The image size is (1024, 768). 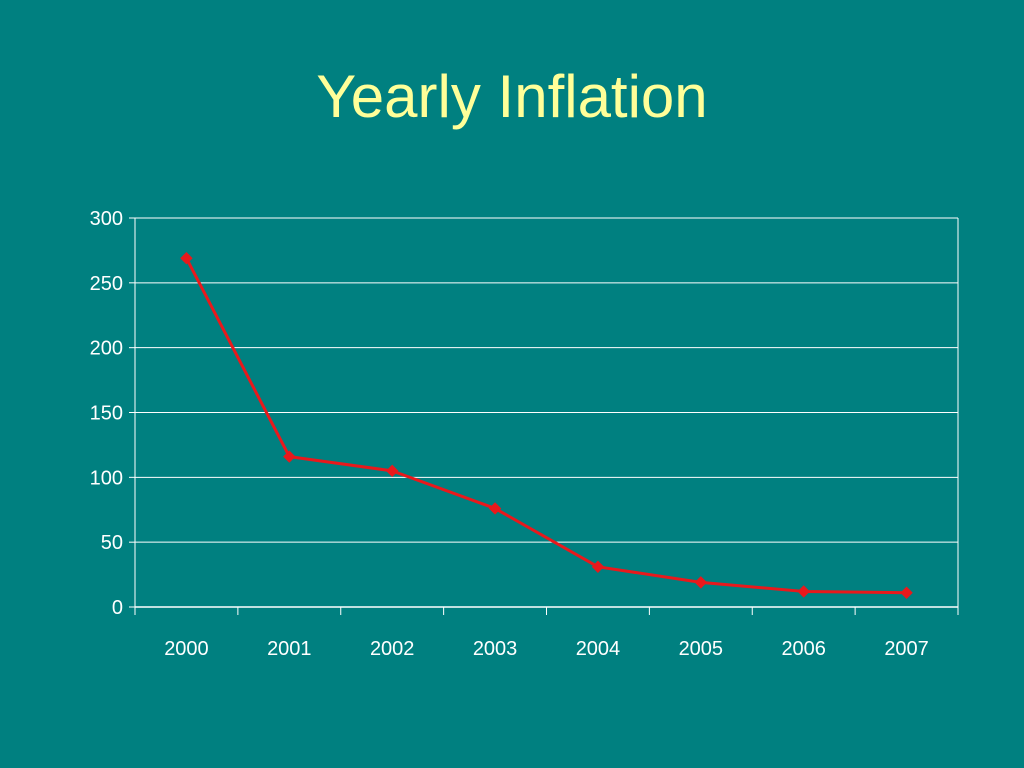 What do you see at coordinates (803, 649) in the screenshot?
I see `x-tick-label: 2006` at bounding box center [803, 649].